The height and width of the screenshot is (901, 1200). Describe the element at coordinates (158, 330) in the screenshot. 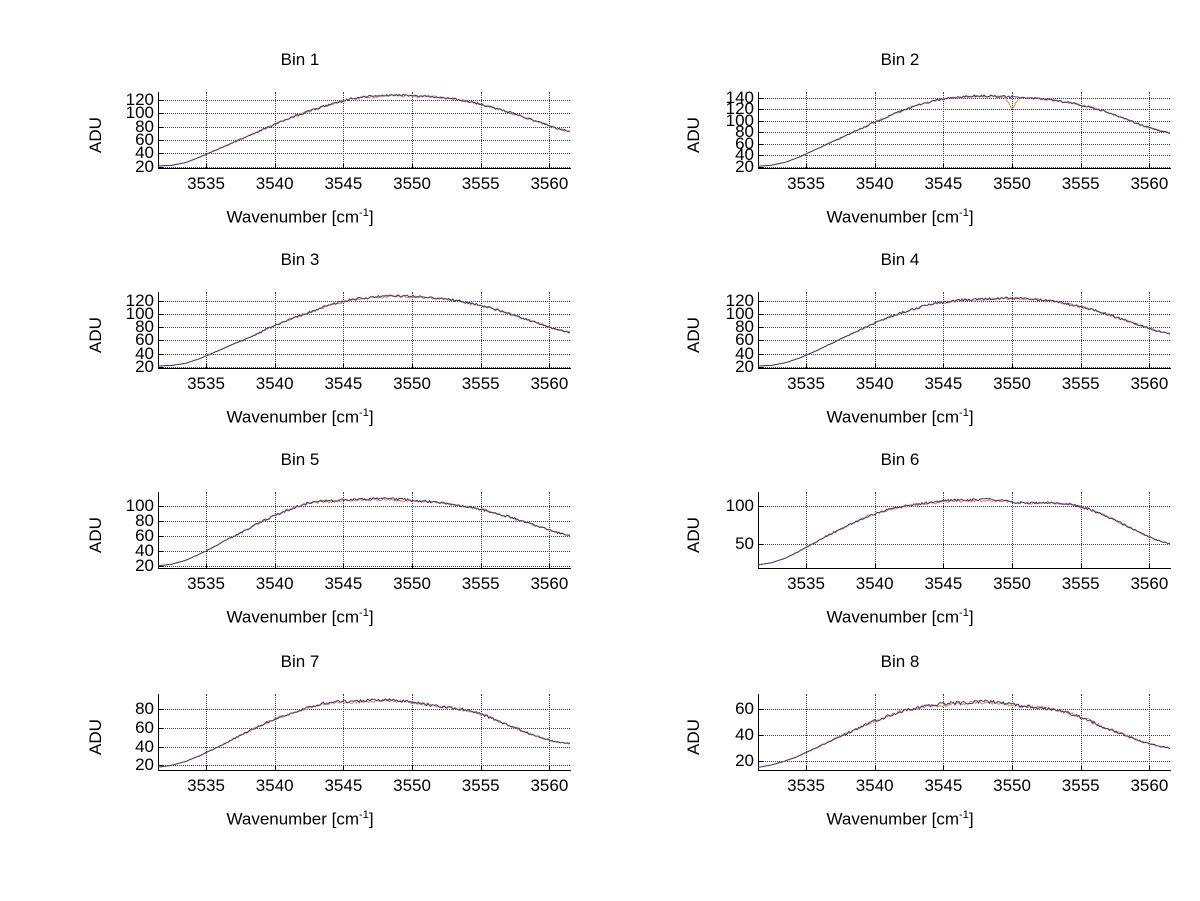

I see `y-axis-line` at that location.